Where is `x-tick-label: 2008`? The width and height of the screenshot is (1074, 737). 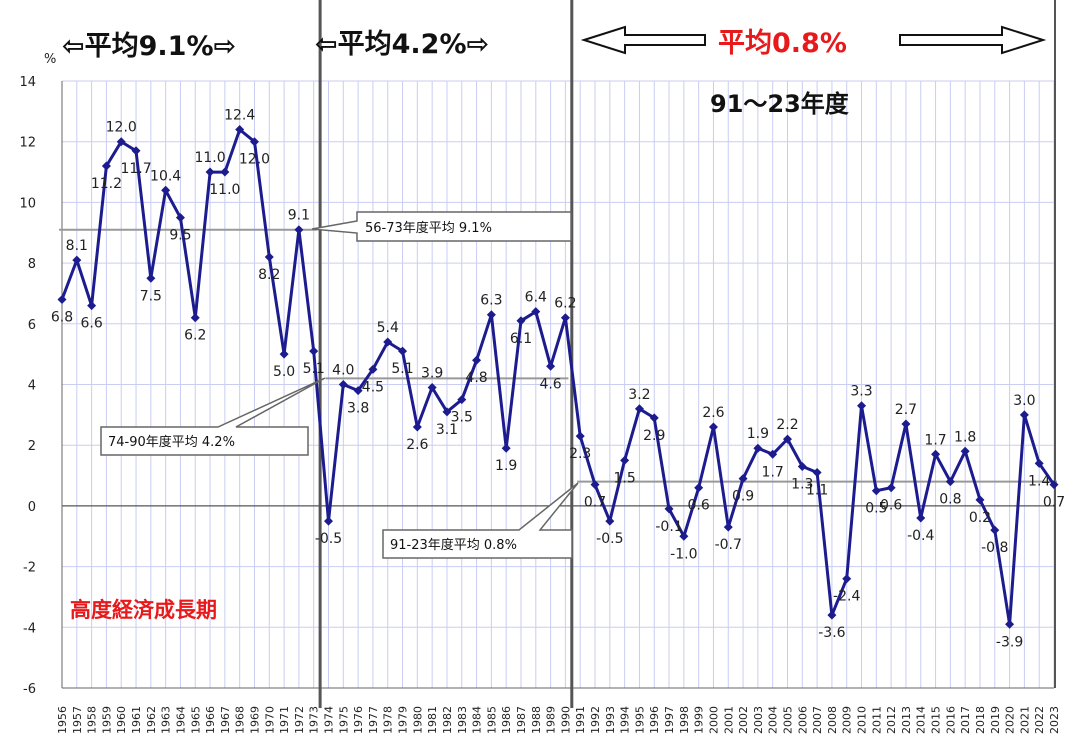
x-tick-label: 2008 is located at coordinates (832, 720).